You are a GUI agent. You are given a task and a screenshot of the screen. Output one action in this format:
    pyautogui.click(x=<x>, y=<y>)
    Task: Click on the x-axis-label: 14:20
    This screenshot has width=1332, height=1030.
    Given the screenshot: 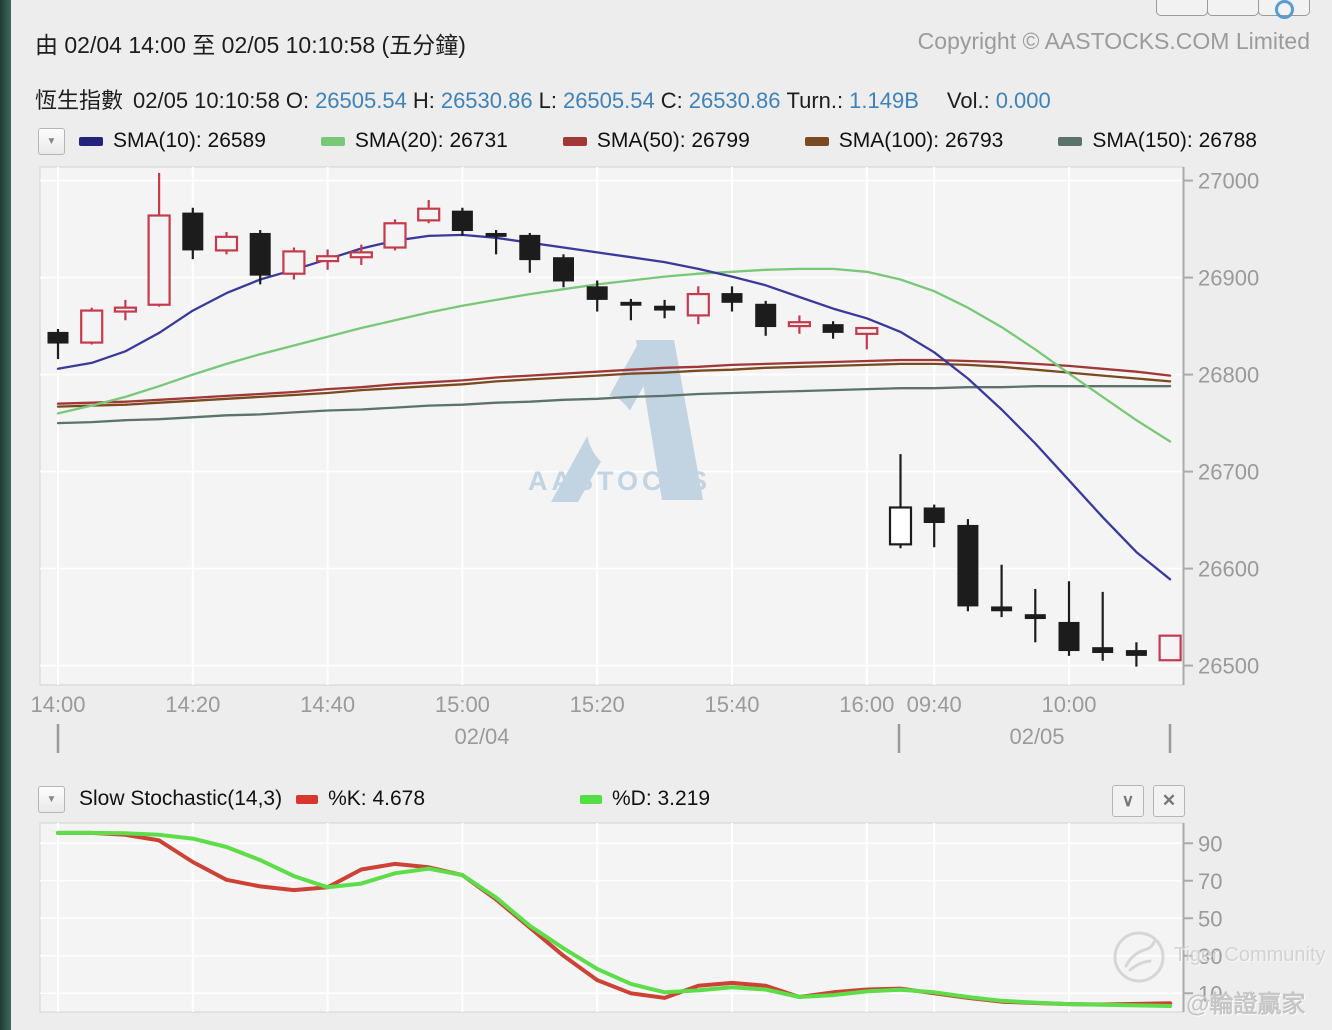 What is the action you would take?
    pyautogui.click(x=192, y=704)
    